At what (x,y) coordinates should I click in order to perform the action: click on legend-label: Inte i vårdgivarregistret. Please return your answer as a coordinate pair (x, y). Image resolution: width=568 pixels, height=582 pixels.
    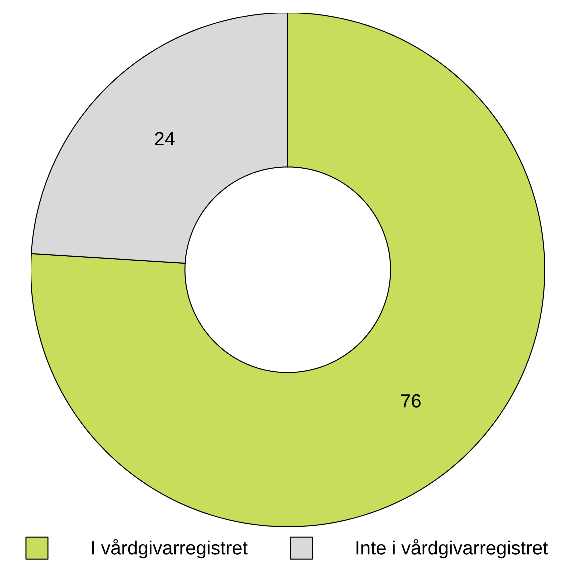
    Looking at the image, I should click on (452, 549).